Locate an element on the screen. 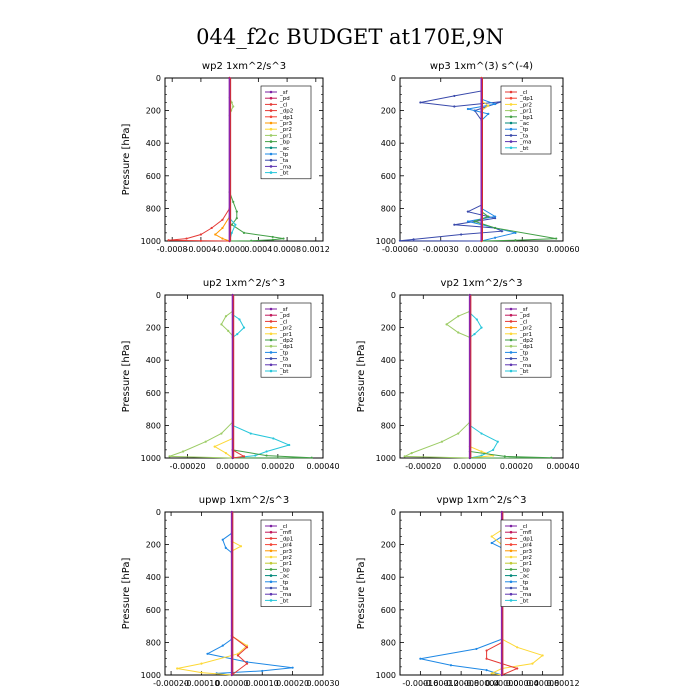 Image resolution: width=700 pixels, height=700 pixels. y-tick-label: 800 is located at coordinates (153, 208).